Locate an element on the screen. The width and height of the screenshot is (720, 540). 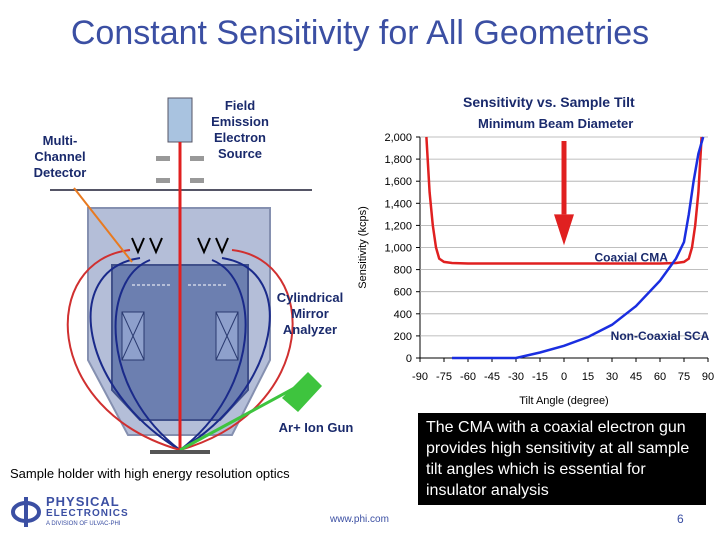
chart-title: Sensitivity vs. Sample Tilt is located at coordinates (549, 102).